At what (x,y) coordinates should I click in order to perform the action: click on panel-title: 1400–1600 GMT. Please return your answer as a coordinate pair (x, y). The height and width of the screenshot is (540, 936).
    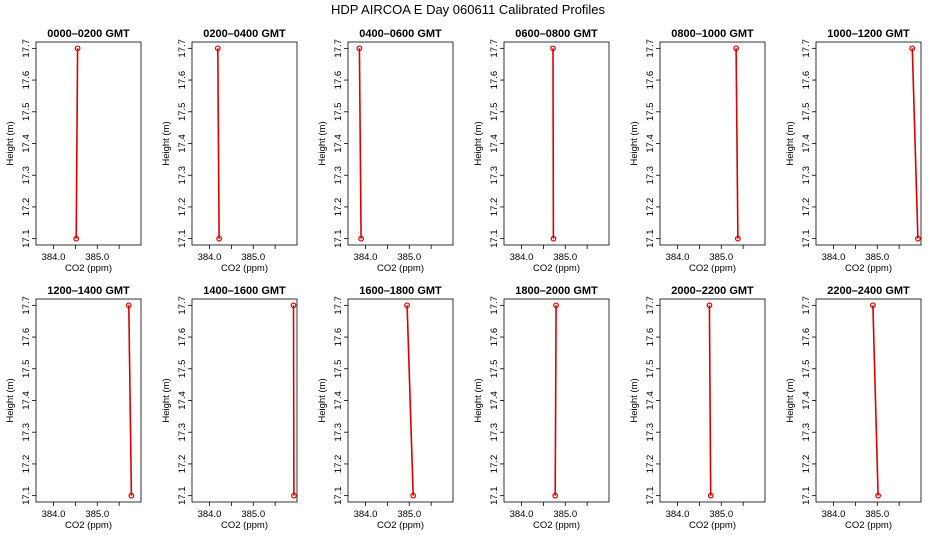
    Looking at the image, I should click on (244, 291).